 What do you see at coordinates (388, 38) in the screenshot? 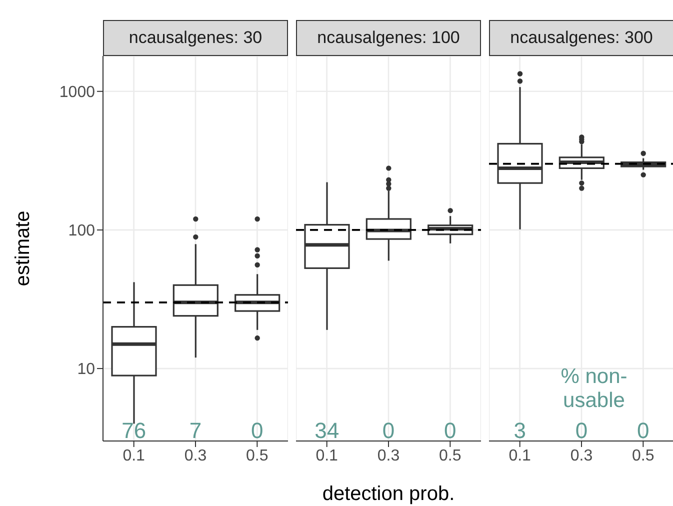
I see `chart-title: ncausalgenes: 100` at bounding box center [388, 38].